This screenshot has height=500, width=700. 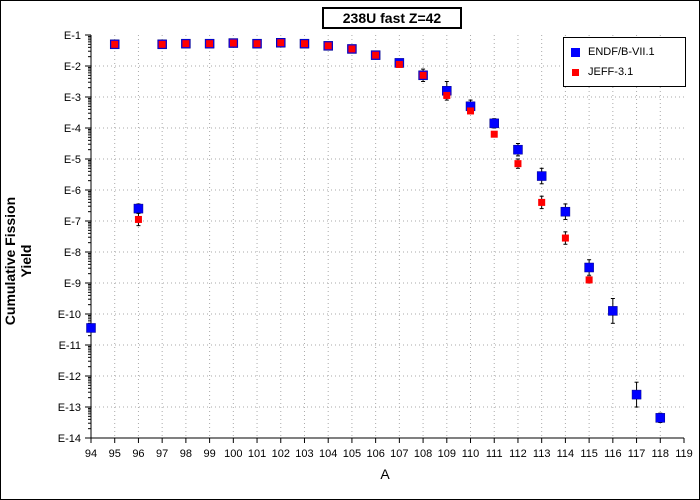 What do you see at coordinates (375, 454) in the screenshot?
I see `x-tick-label: 106` at bounding box center [375, 454].